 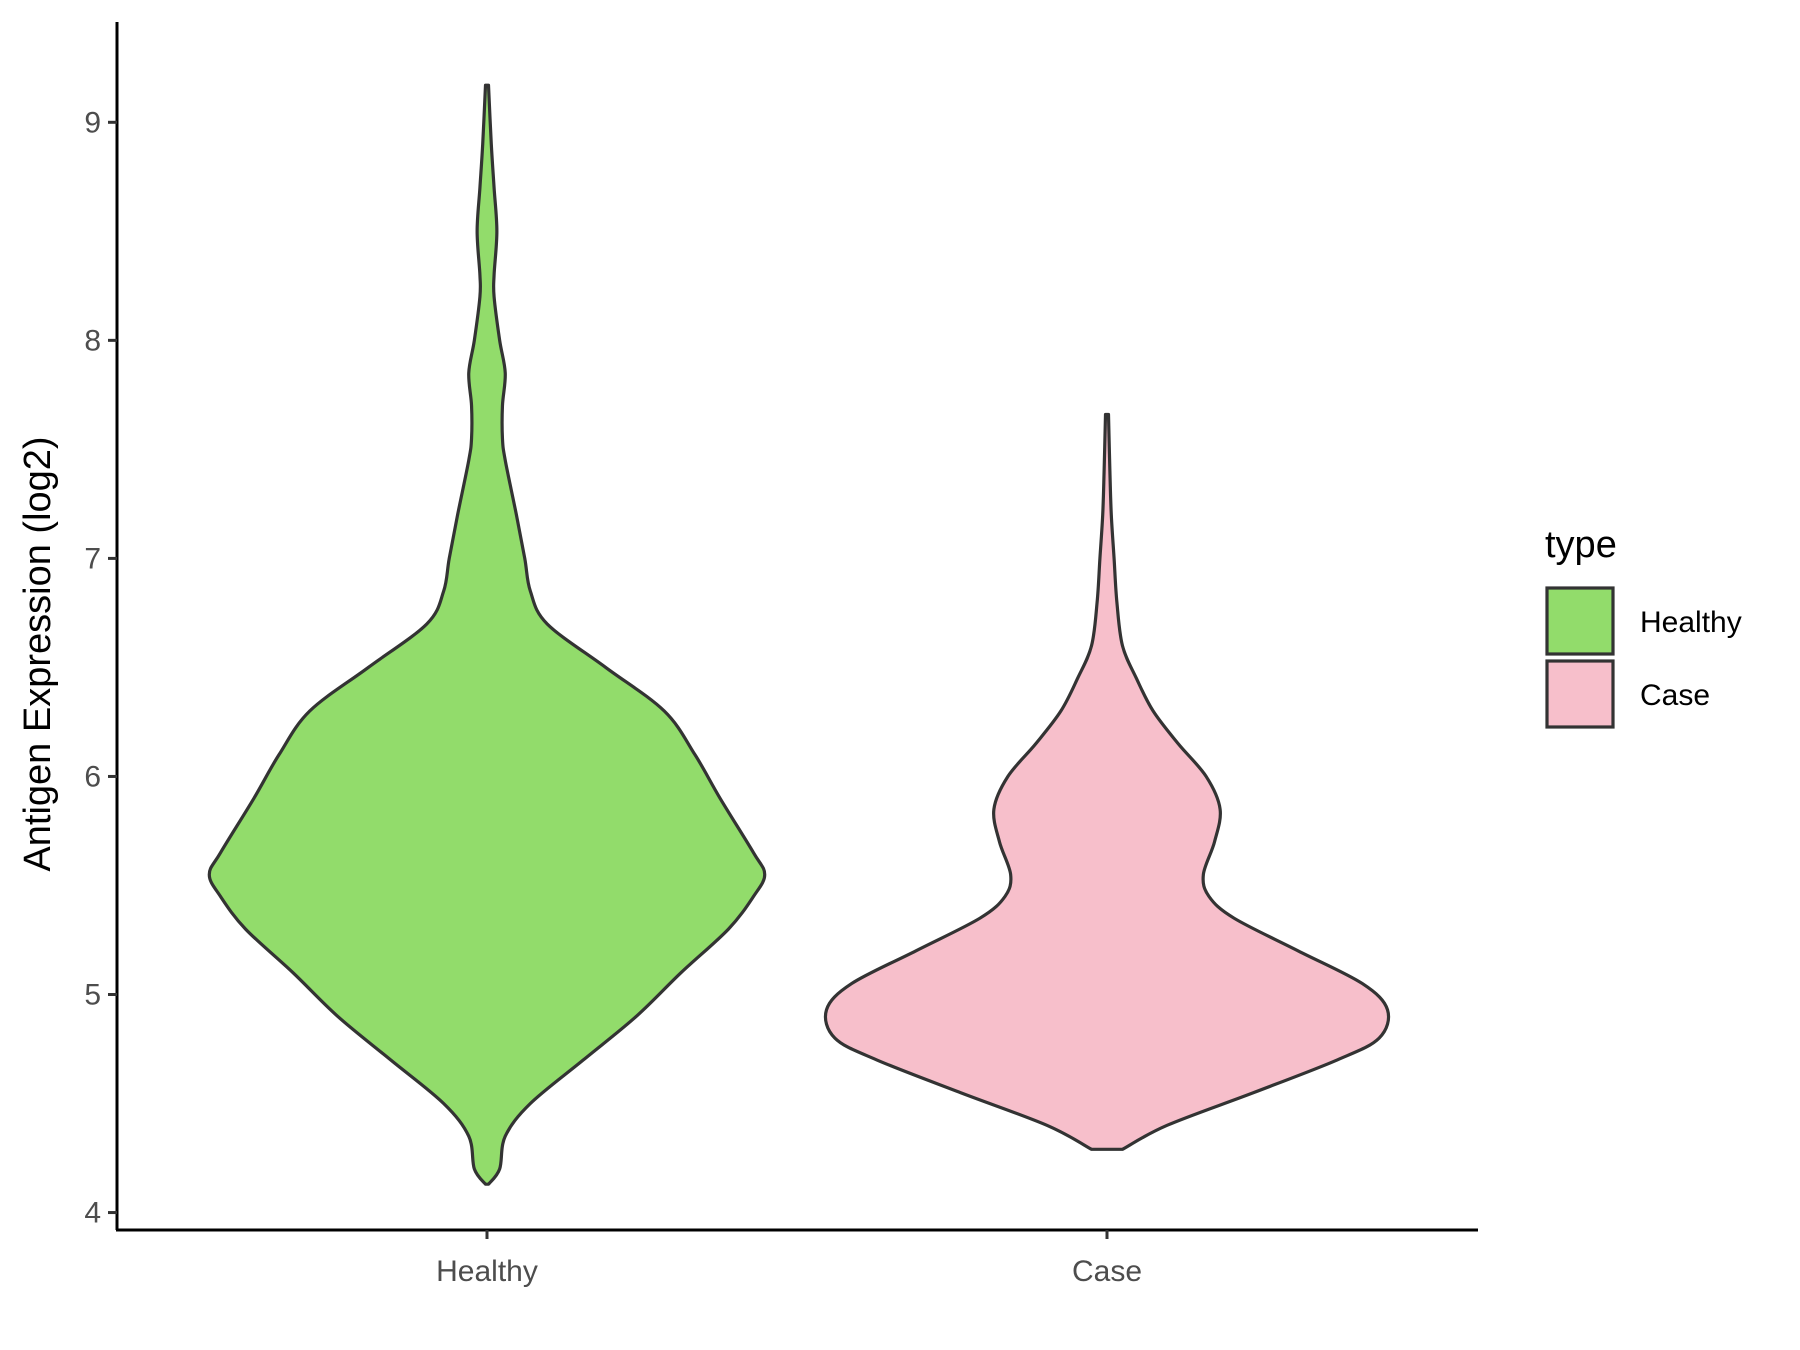 I want to click on x-tick-label: Healthy, so click(x=487, y=1271).